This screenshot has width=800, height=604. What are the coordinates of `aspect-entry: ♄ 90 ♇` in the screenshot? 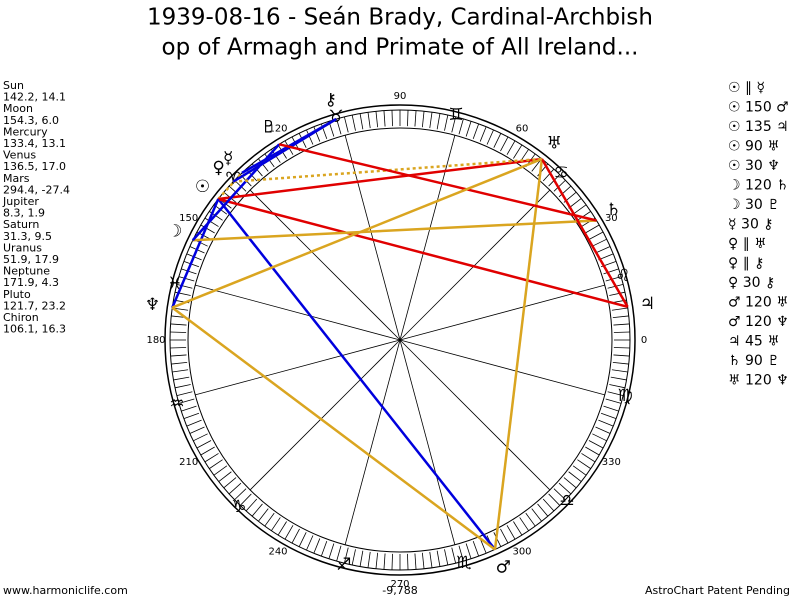 It's located at (754, 361).